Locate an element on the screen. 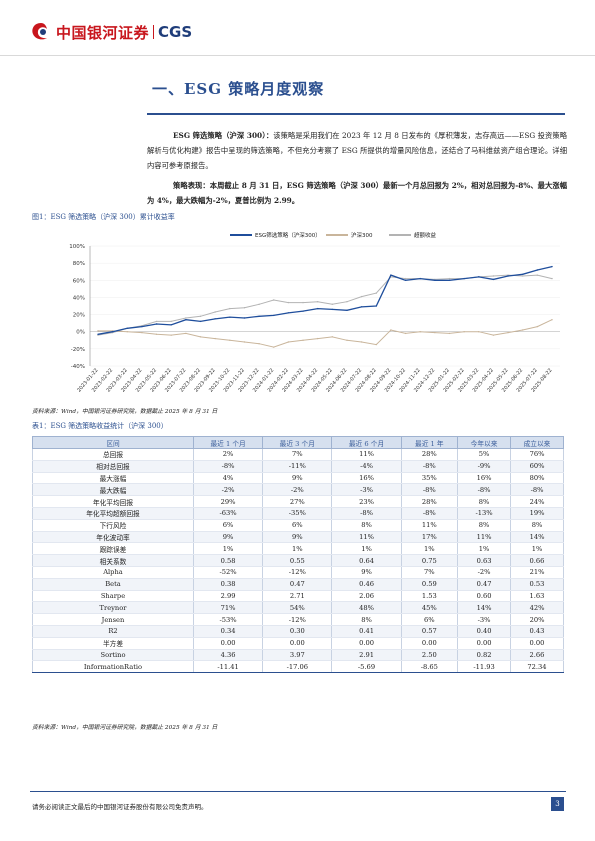  table-row: 年化波动率 9% 9% 11% 17% 11% 14% is located at coordinates (298, 537).